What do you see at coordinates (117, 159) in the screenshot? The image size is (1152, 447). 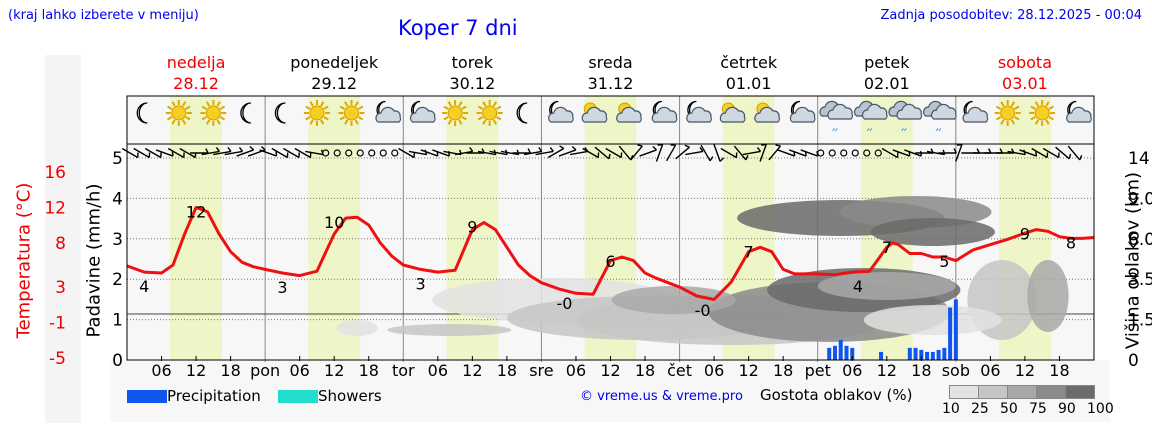 I see `precipitation-tick-label: 5` at bounding box center [117, 159].